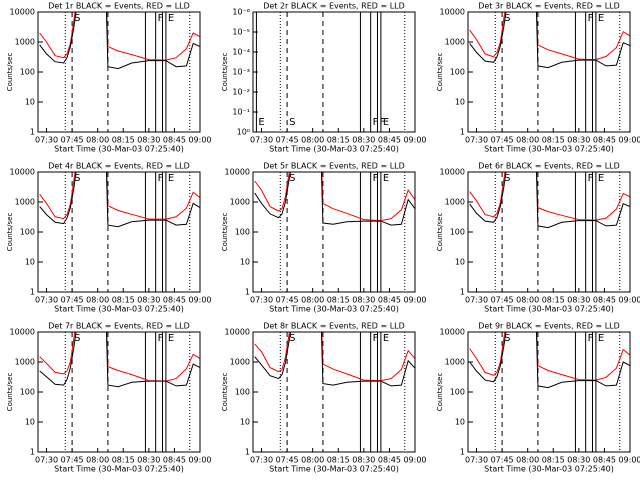  I want to click on y-tick-label: 10⁰, so click(243, 132).